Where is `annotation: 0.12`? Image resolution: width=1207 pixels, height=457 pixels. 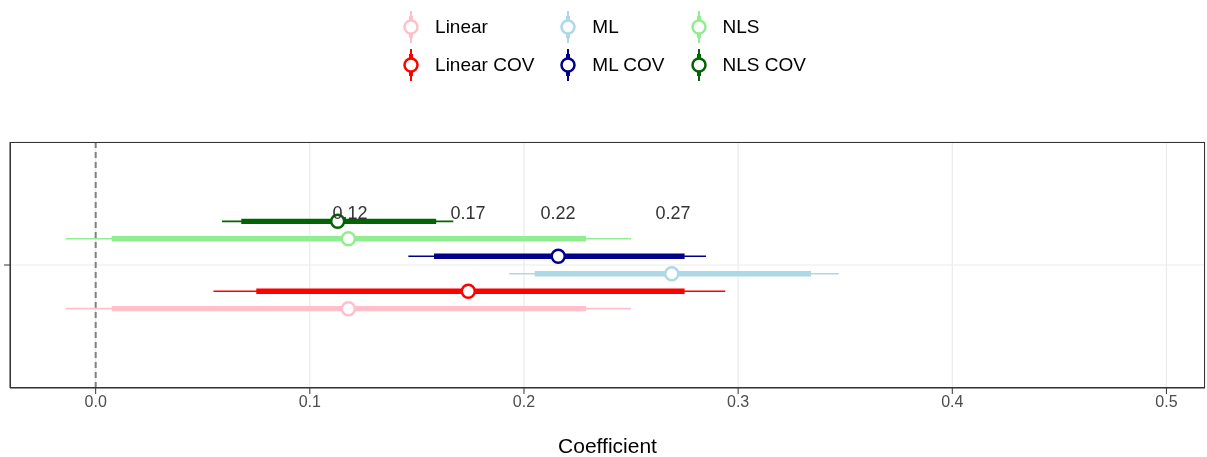
annotation: 0.12 is located at coordinates (350, 213).